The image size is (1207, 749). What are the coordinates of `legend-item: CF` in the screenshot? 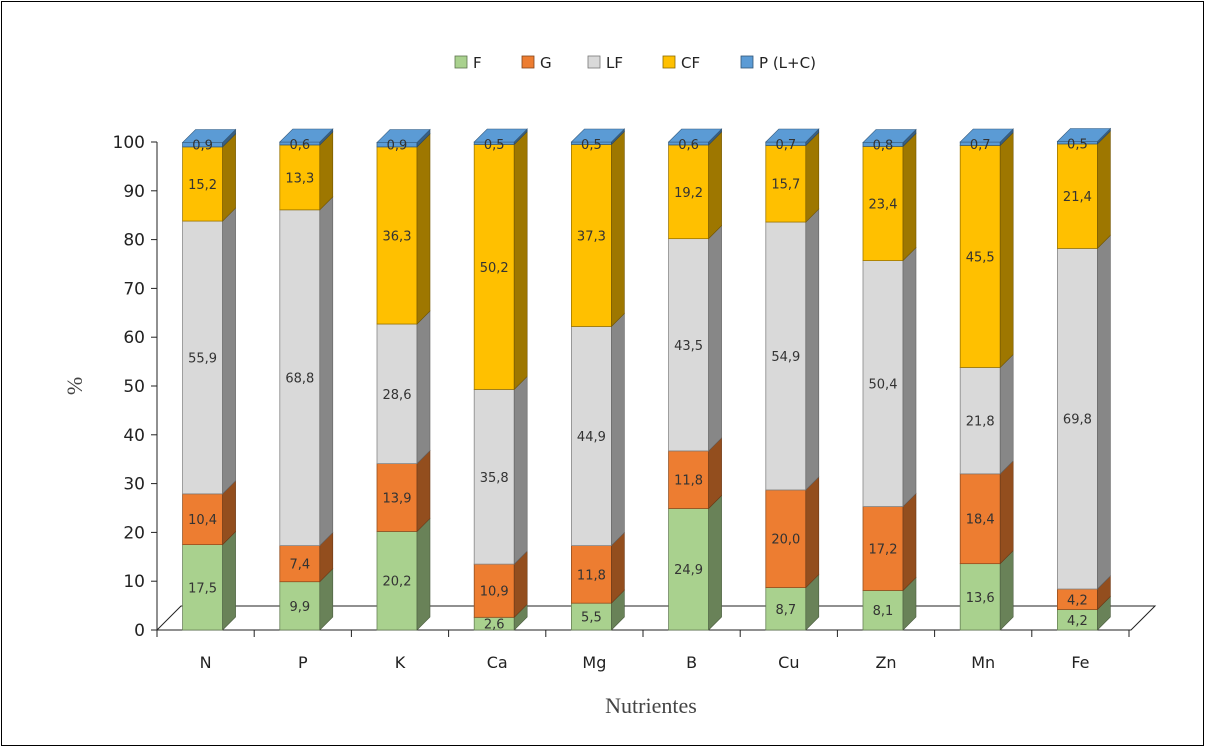 It's located at (681, 63).